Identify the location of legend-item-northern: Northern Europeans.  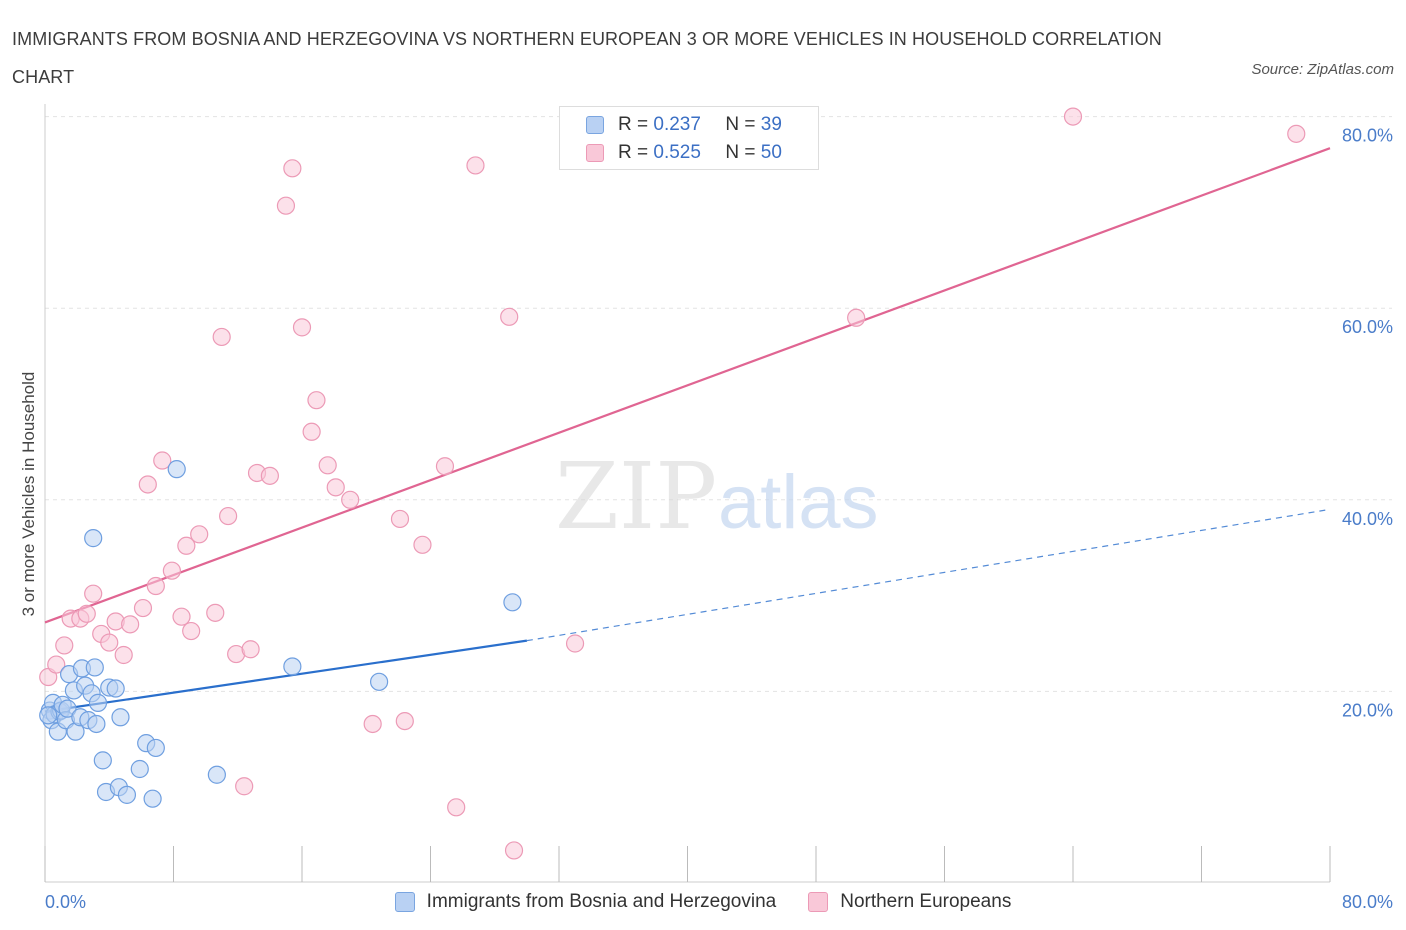
(909, 902).